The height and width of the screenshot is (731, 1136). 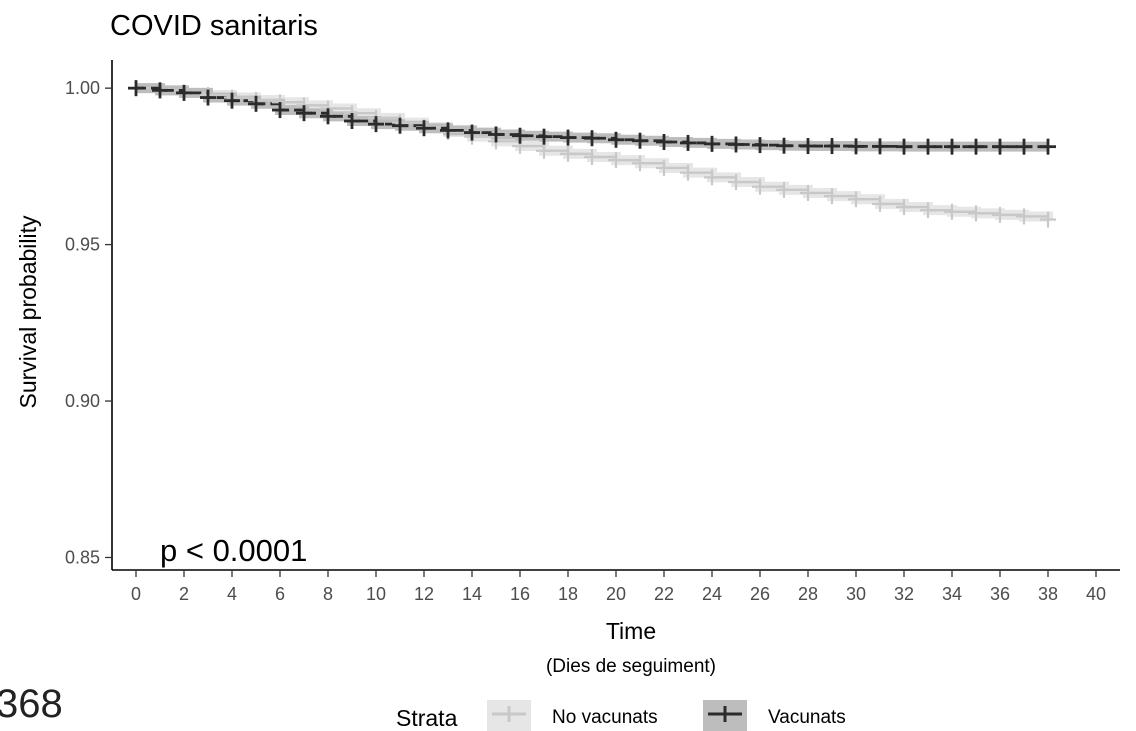 What do you see at coordinates (328, 594) in the screenshot?
I see `x-tick-label: 8` at bounding box center [328, 594].